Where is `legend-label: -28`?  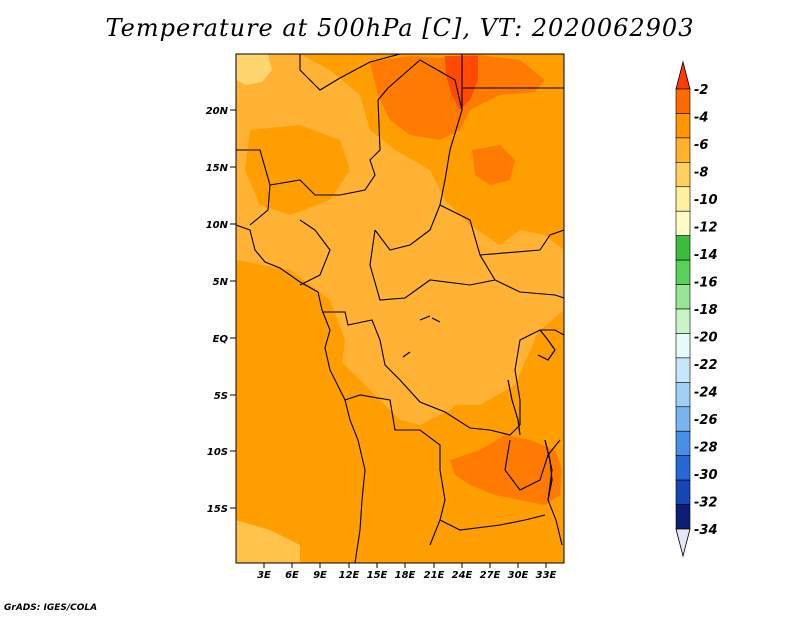
legend-label: -28 is located at coordinates (706, 448).